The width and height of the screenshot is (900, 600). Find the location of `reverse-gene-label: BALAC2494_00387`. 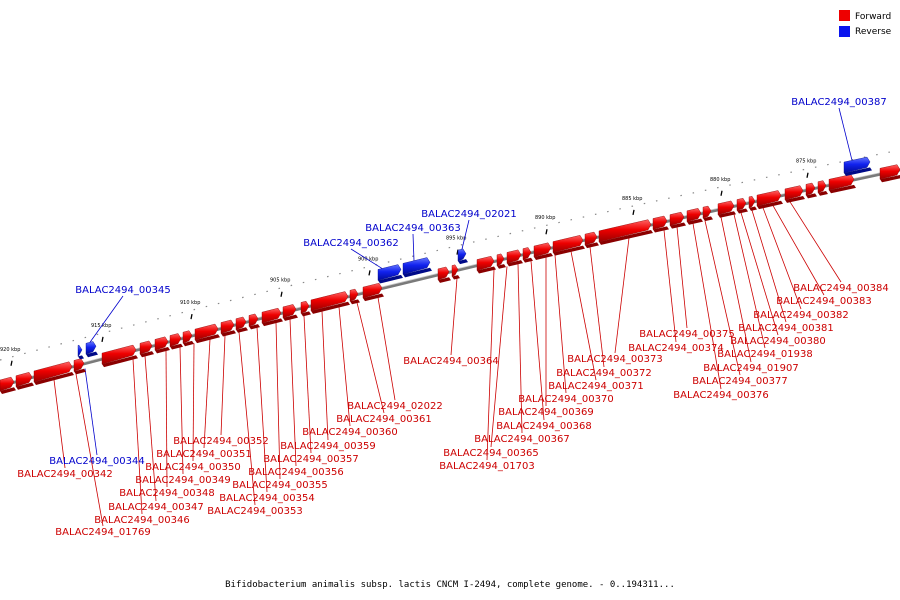

reverse-gene-label: BALAC2494_00387 is located at coordinates (838, 102).